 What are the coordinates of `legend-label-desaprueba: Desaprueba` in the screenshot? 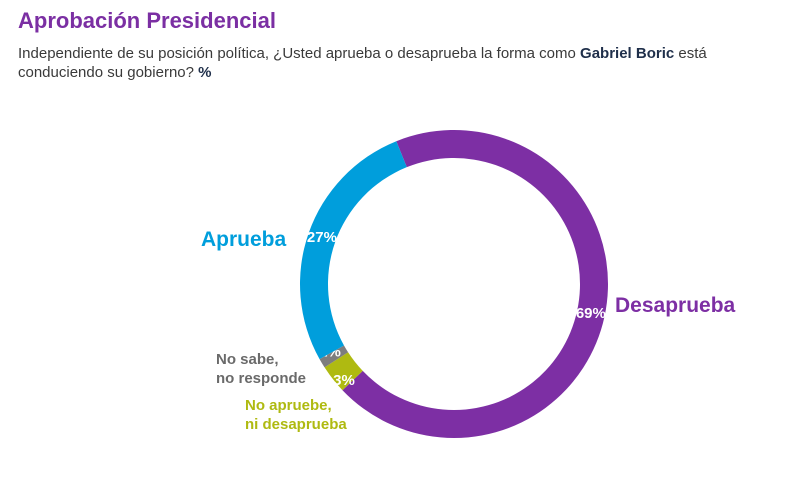 It's located at (675, 305).